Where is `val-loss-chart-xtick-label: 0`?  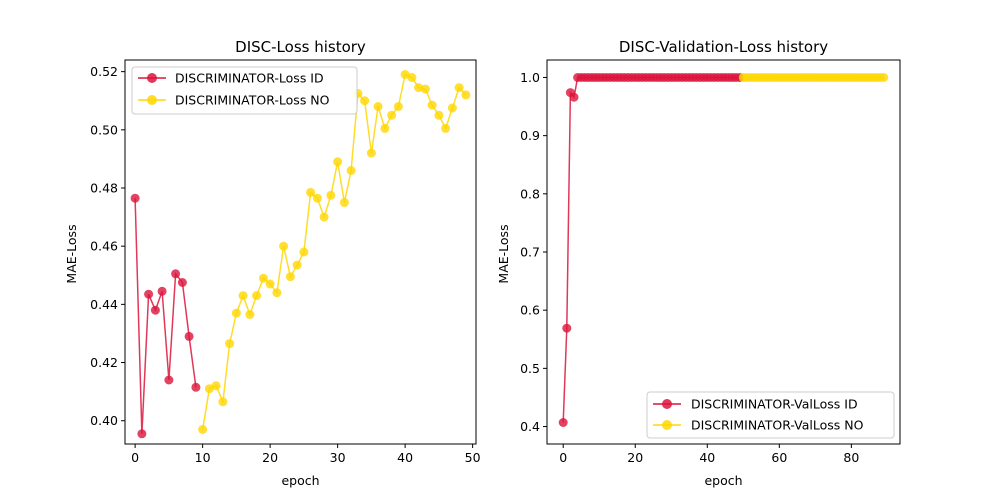
val-loss-chart-xtick-label: 0 is located at coordinates (563, 457).